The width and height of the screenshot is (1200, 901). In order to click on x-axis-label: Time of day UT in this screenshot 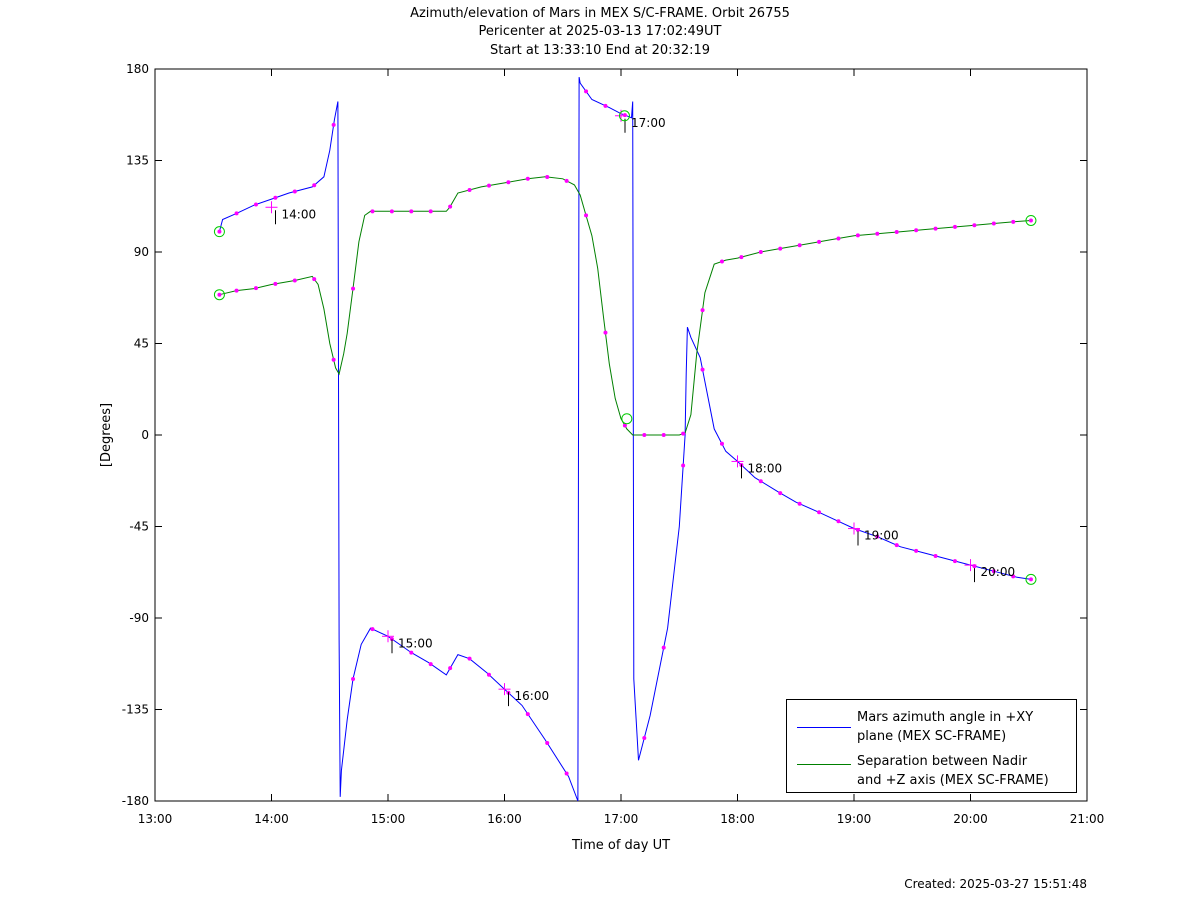, I will do `click(620, 845)`.